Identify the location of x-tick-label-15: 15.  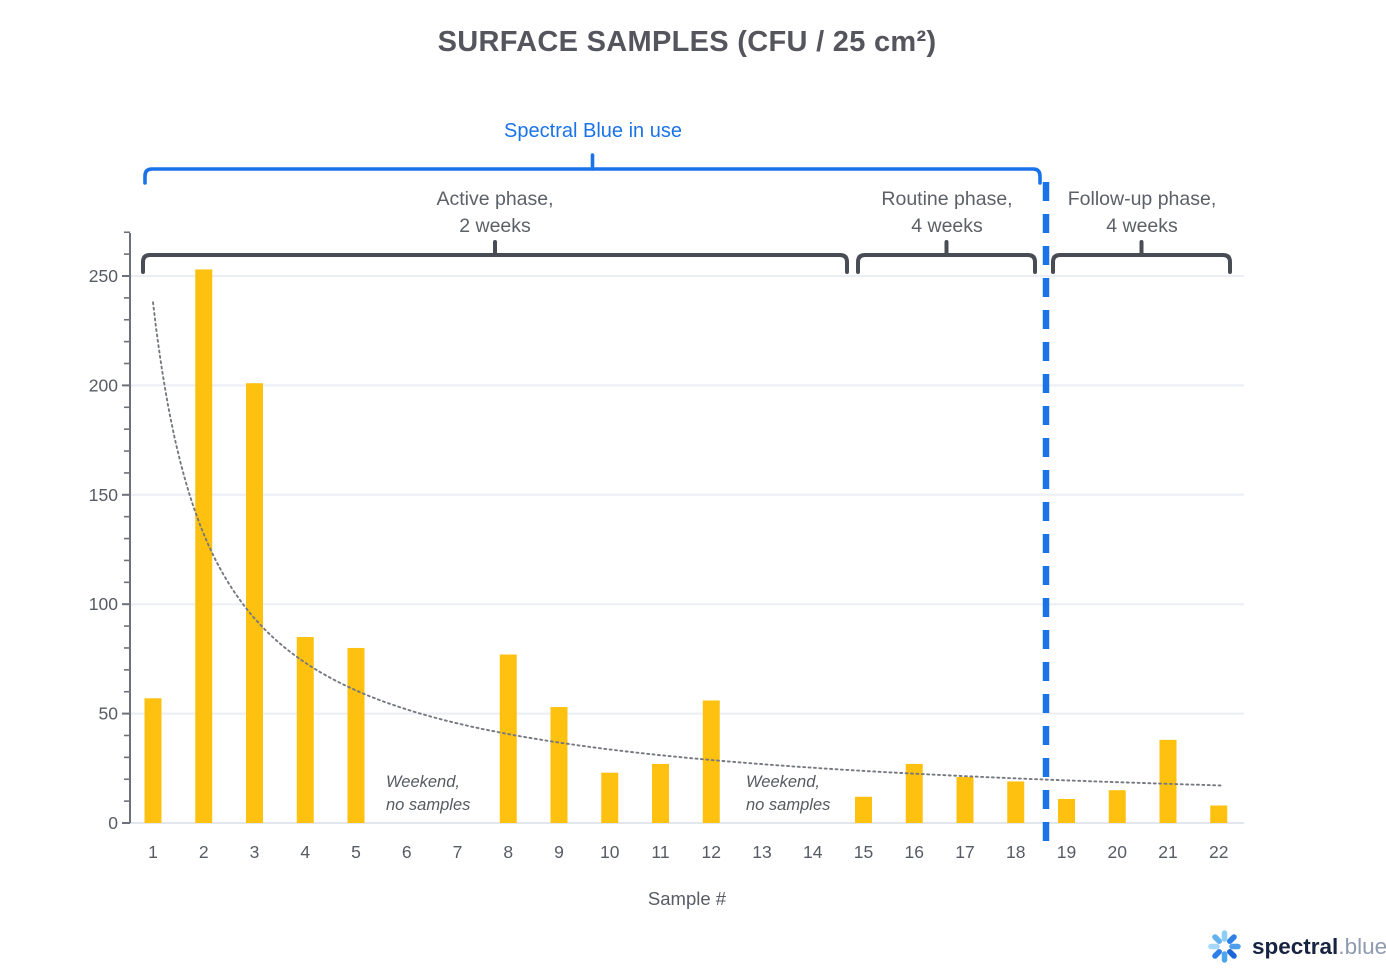
(863, 852).